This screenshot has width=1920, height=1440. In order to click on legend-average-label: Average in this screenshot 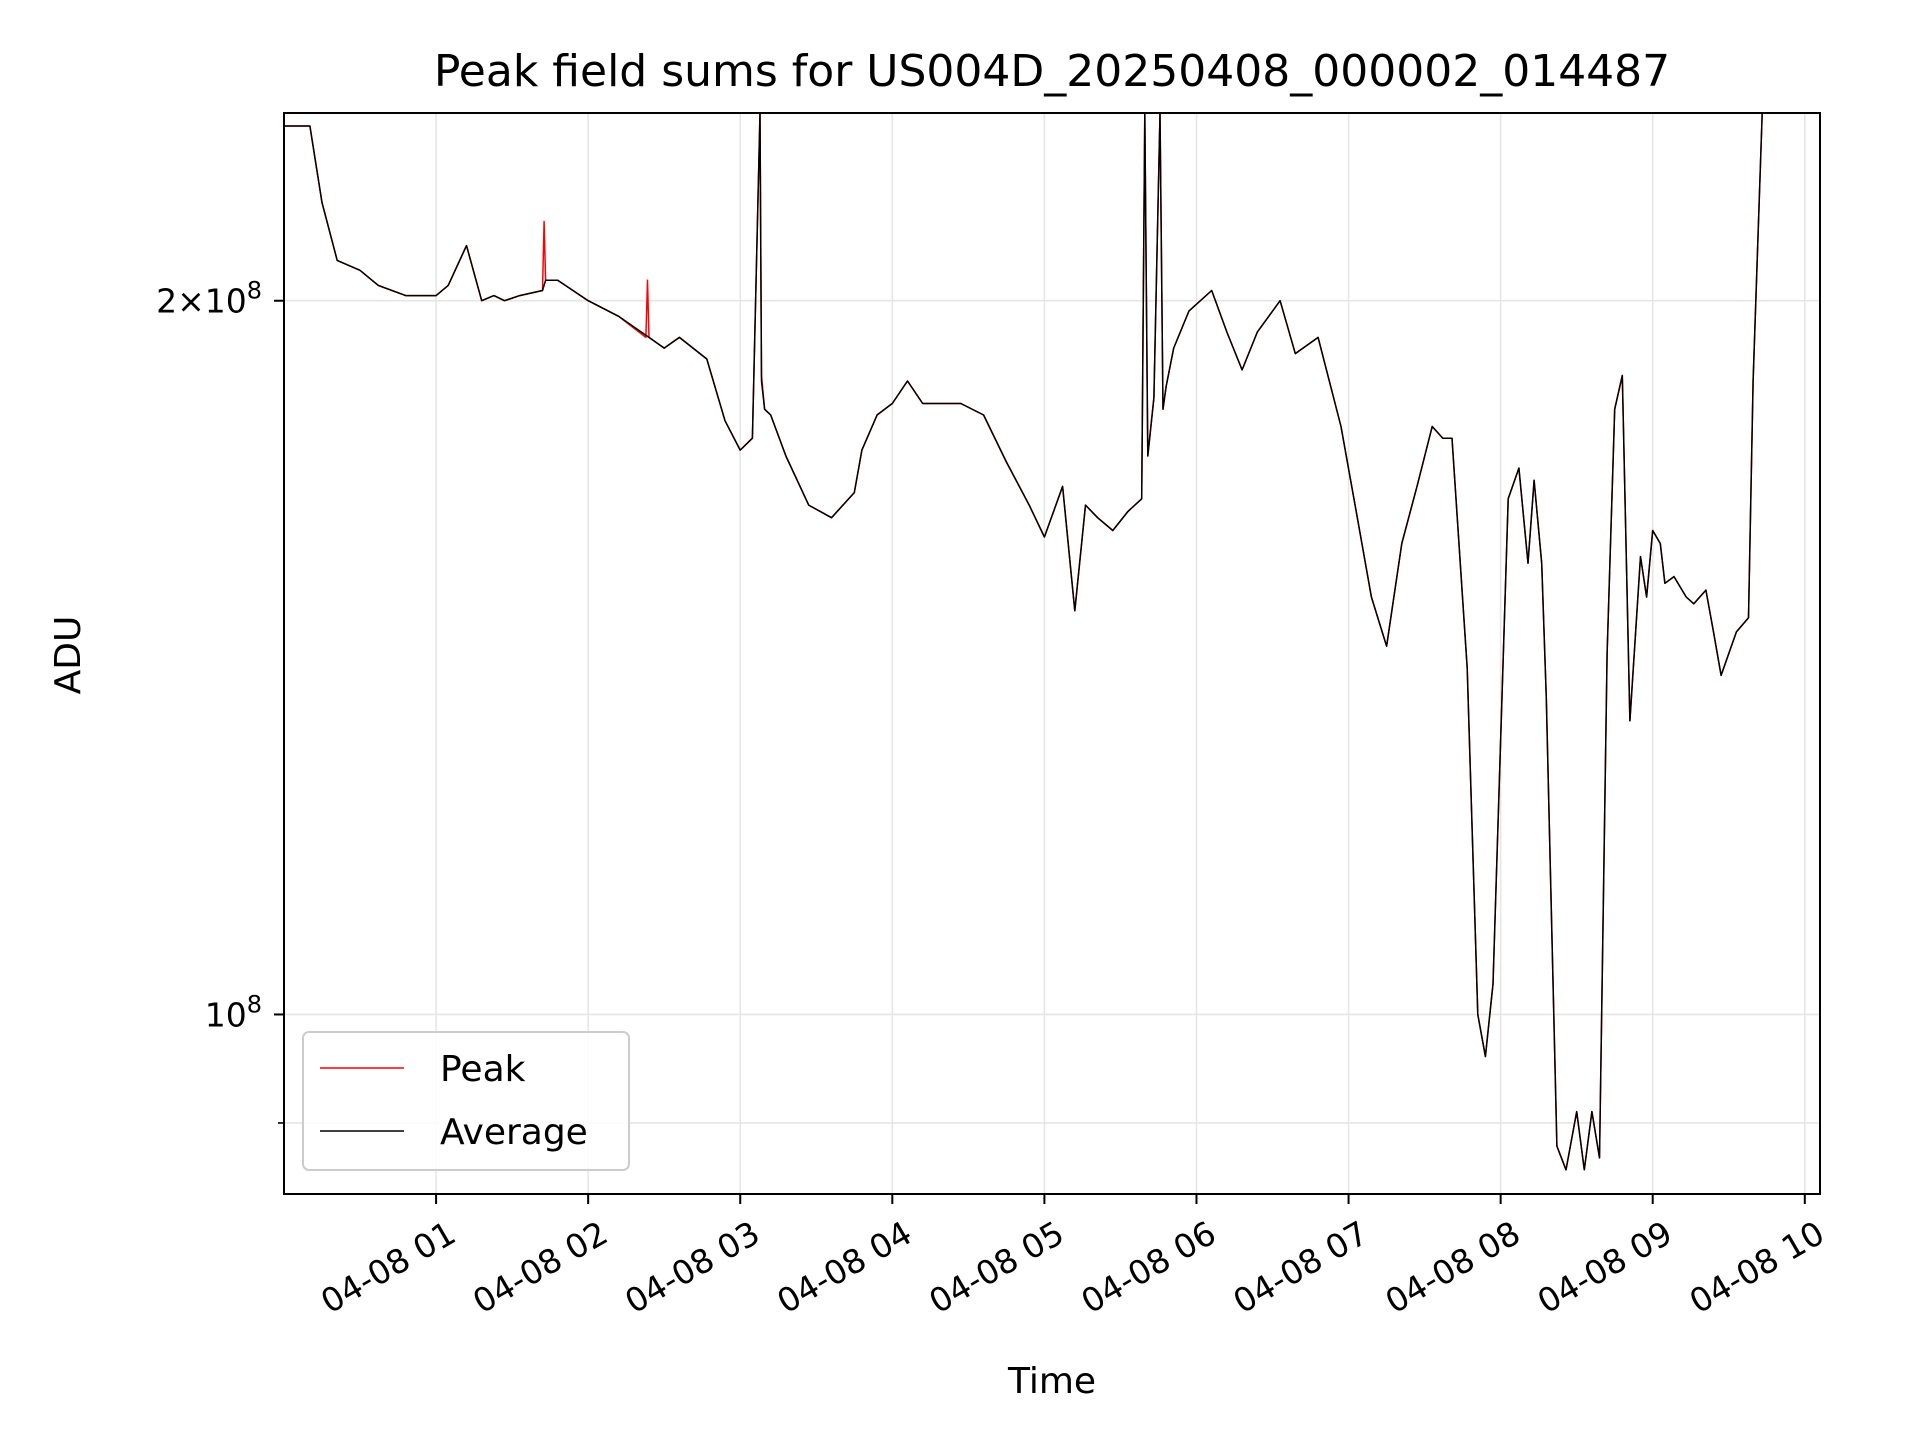, I will do `click(514, 1132)`.